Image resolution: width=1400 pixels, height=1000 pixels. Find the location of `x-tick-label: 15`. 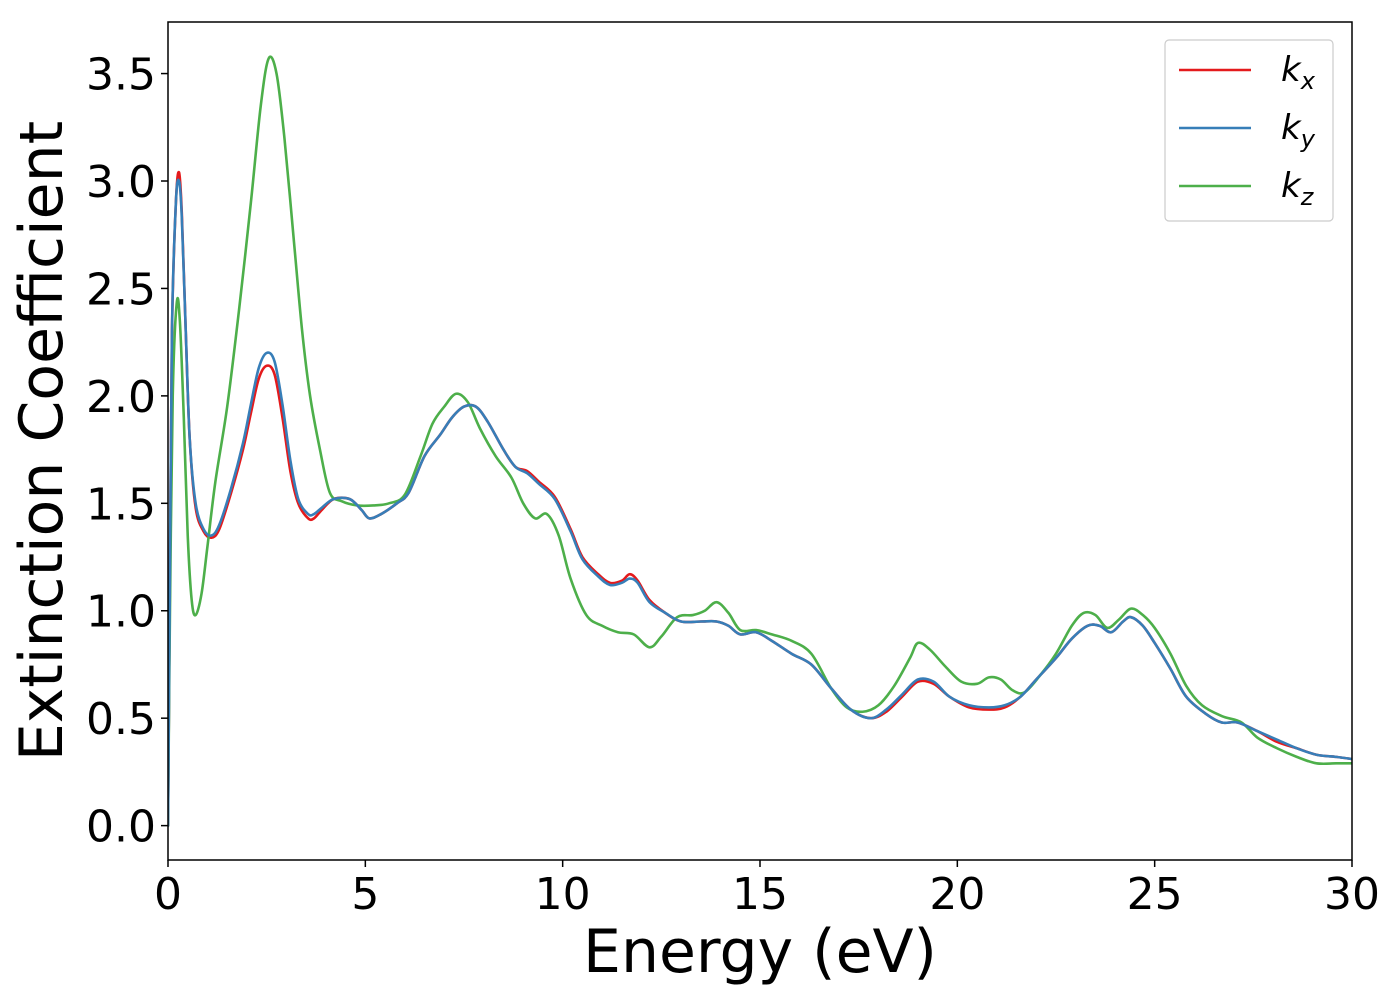

x-tick-label: 15 is located at coordinates (760, 894).